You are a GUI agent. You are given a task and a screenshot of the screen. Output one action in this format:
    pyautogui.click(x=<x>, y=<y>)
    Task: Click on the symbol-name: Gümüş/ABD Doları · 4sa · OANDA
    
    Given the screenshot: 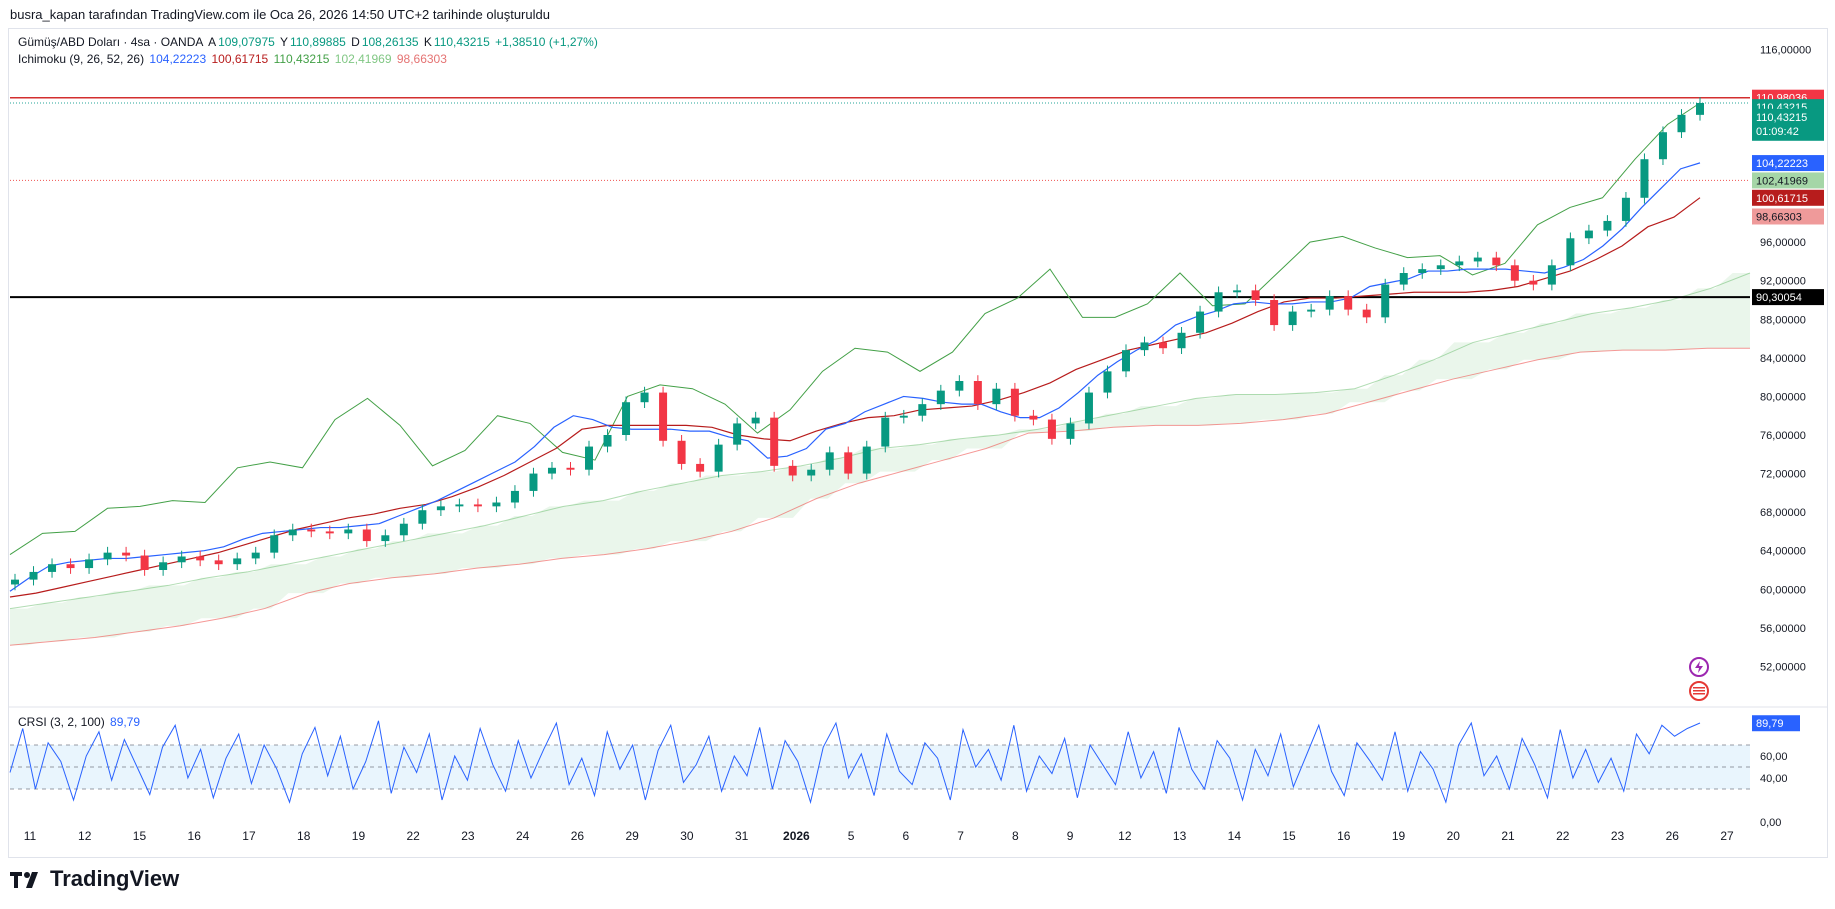 What is the action you would take?
    pyautogui.click(x=111, y=42)
    